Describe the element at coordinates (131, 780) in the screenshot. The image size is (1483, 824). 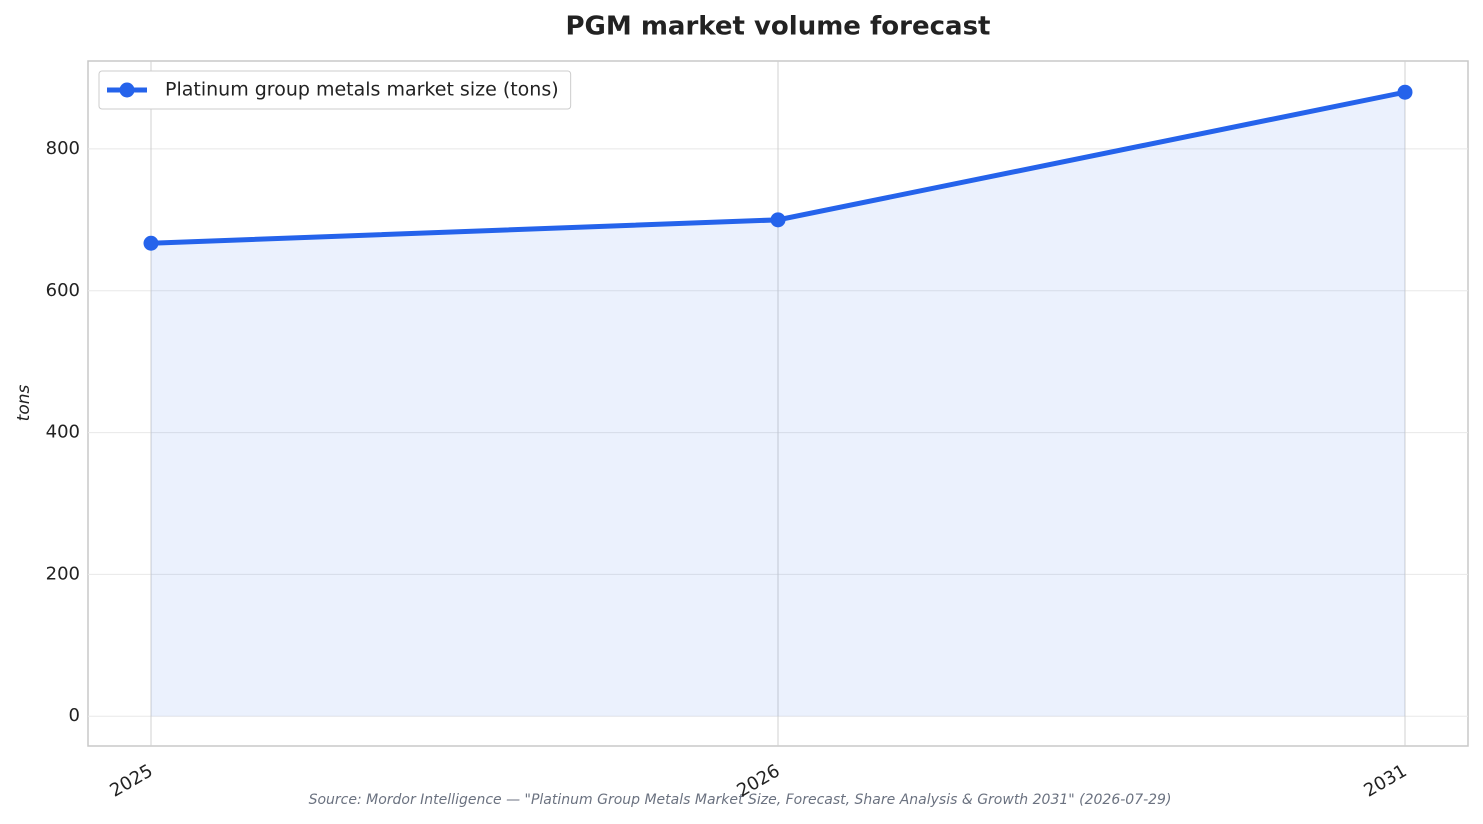
I see `x-tick-label: 2025` at that location.